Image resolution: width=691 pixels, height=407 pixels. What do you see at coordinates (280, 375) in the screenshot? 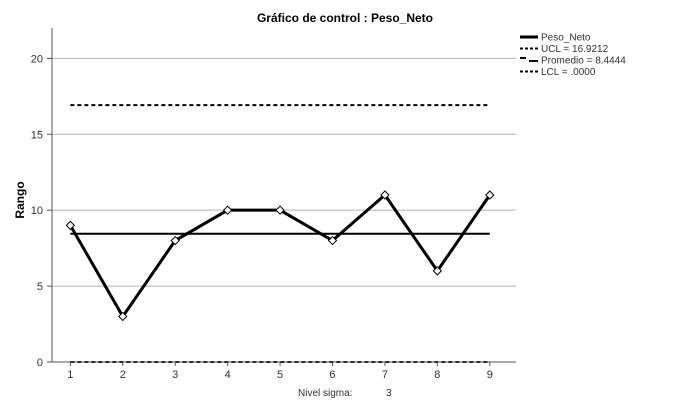
I see `x-tick-label: 5` at bounding box center [280, 375].